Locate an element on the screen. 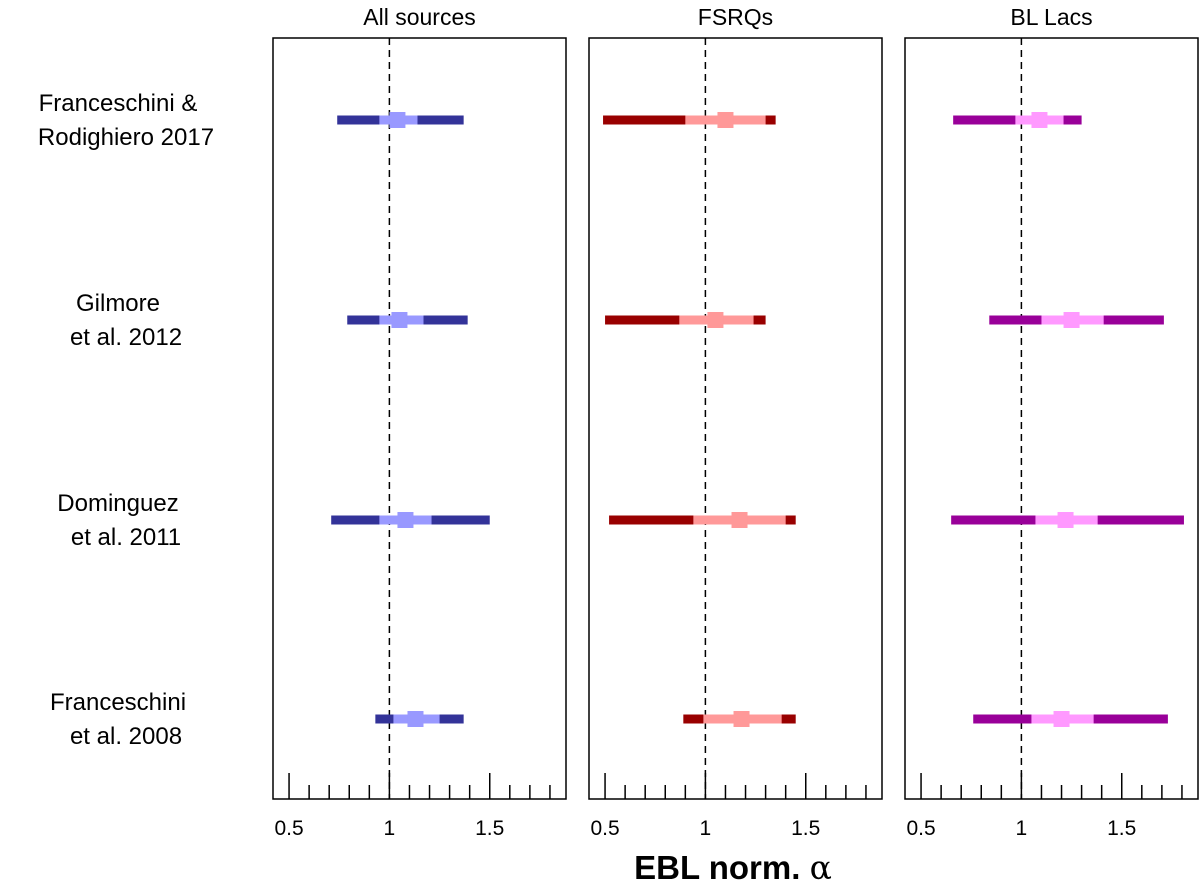 The width and height of the screenshot is (1200, 891). model-label-line: Franceschini is located at coordinates (118, 702).